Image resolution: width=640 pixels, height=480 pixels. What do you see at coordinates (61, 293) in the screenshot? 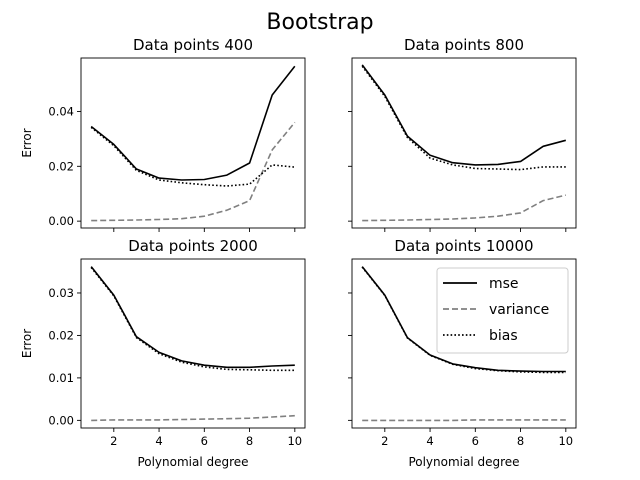
I see `y-tick-label: 0.03` at bounding box center [61, 293].